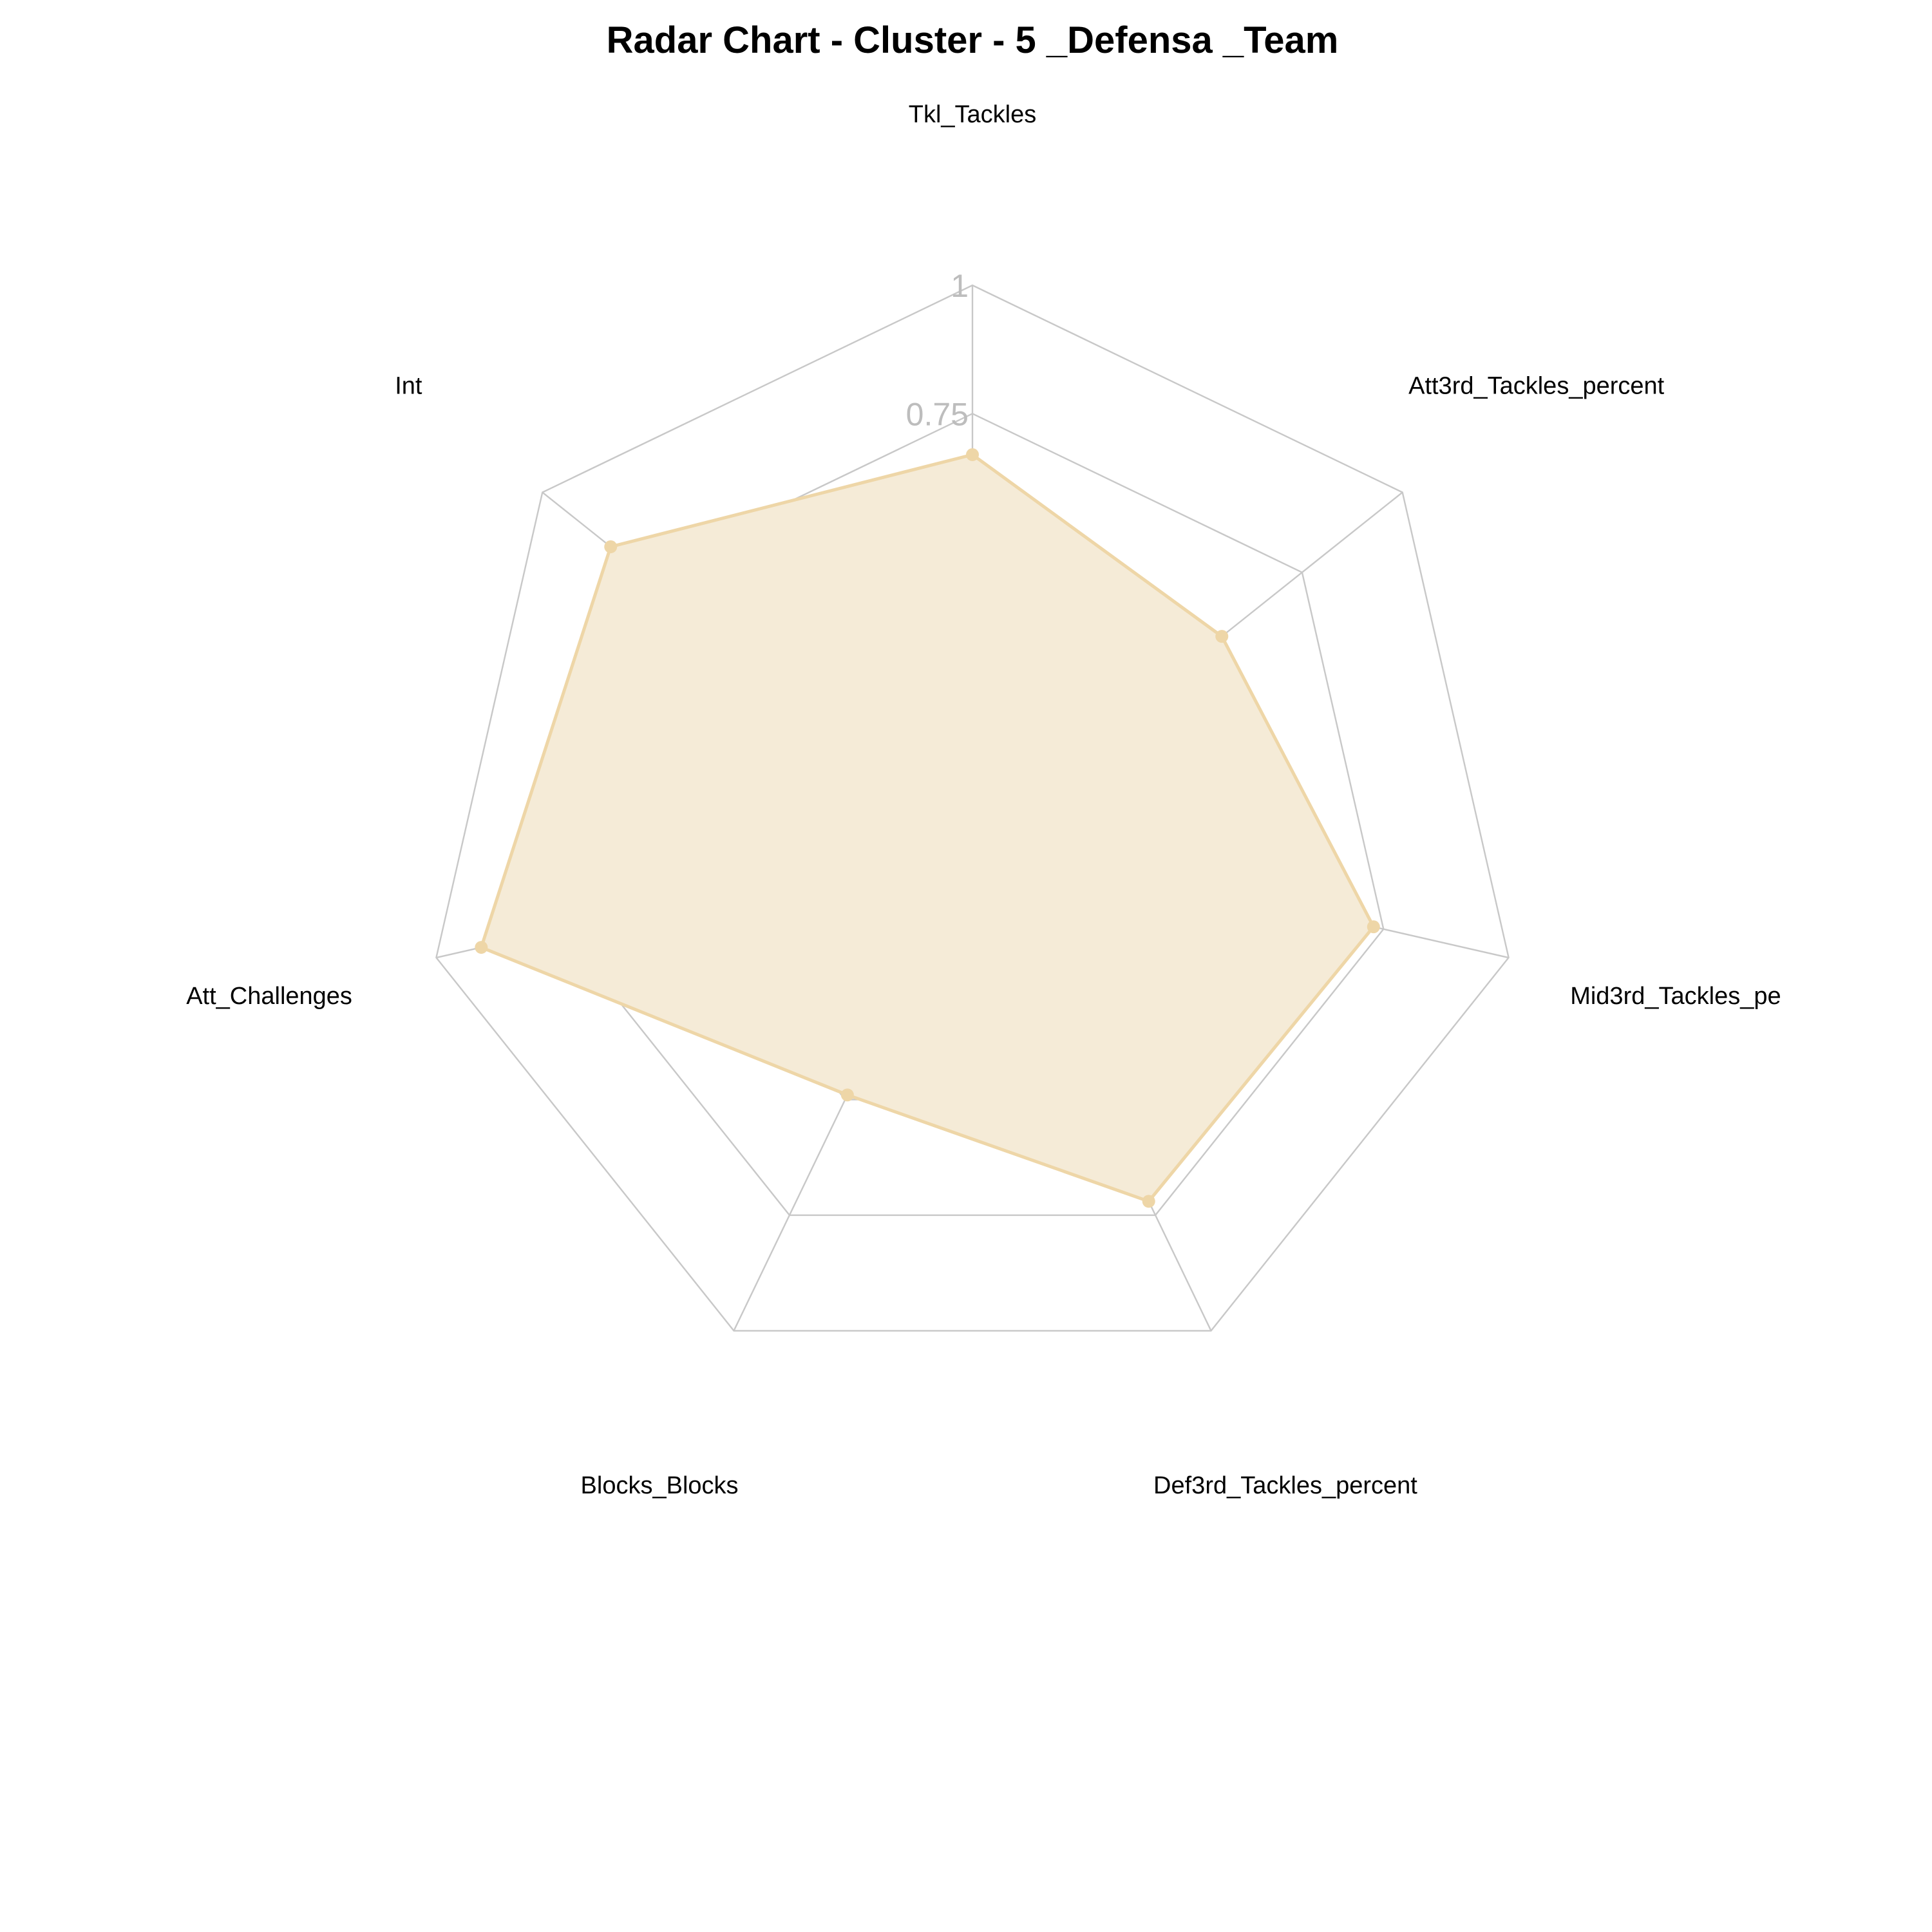 Image resolution: width=1932 pixels, height=1932 pixels. What do you see at coordinates (1222, 636) in the screenshot?
I see `data-point-att3rd-tackles-percent` at bounding box center [1222, 636].